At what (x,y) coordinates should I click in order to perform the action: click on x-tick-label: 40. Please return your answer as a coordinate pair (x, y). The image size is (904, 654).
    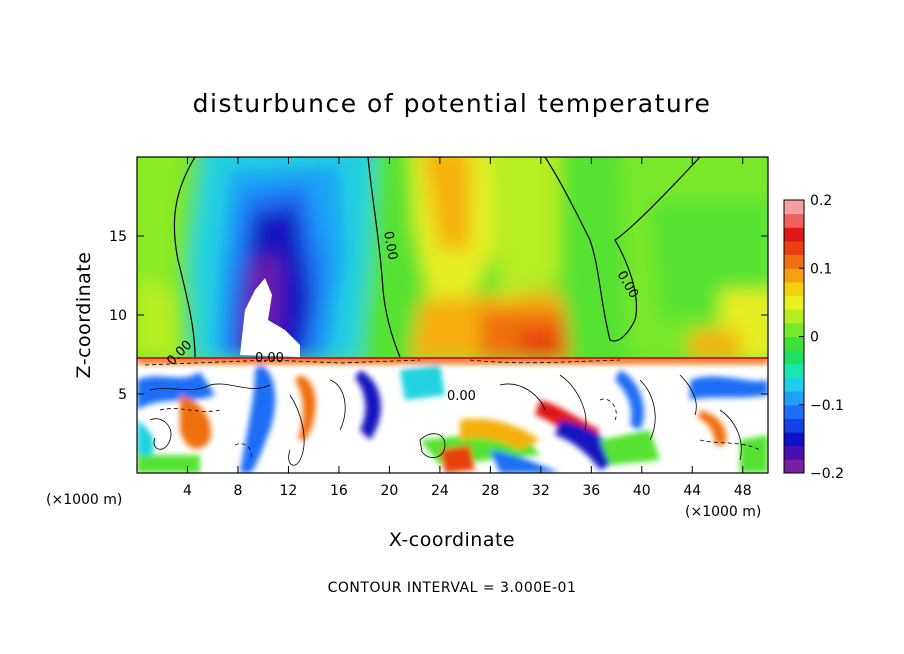
    Looking at the image, I should click on (642, 491).